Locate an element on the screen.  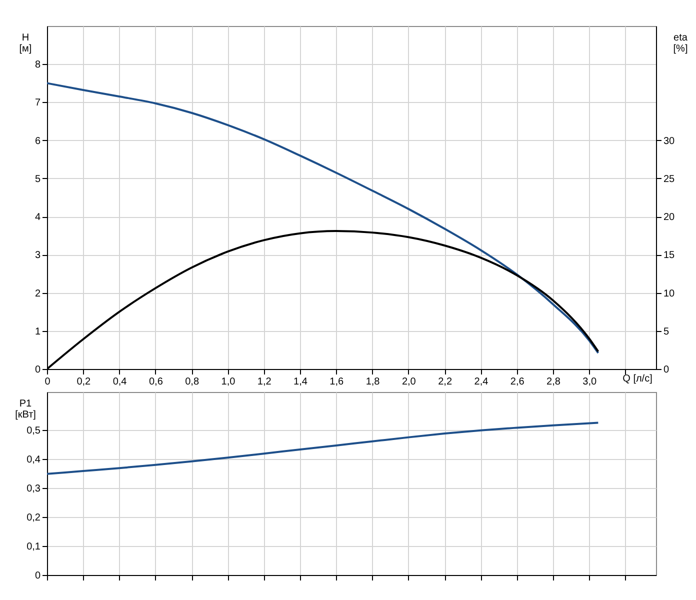
x-tick-label: 0,8 is located at coordinates (192, 382).